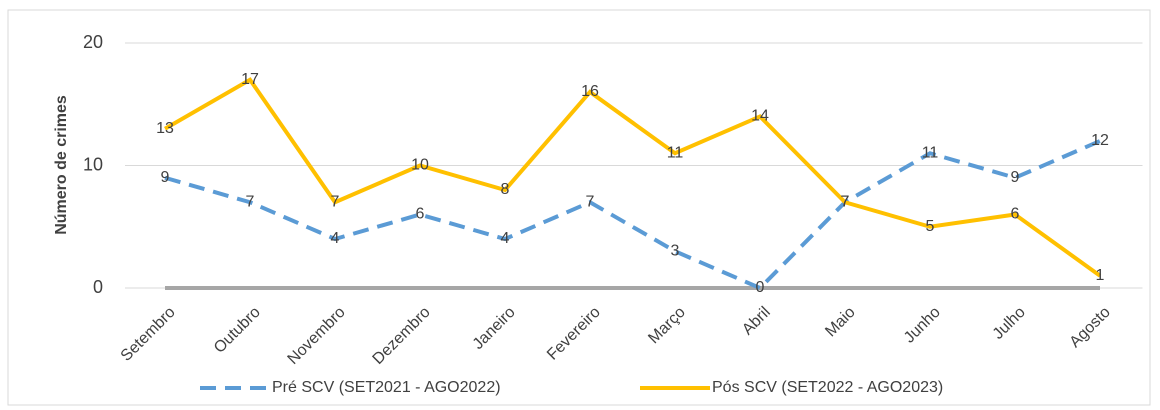 Image resolution: width=1160 pixels, height=410 pixels. What do you see at coordinates (930, 226) in the screenshot?
I see `data-label: 5` at bounding box center [930, 226].